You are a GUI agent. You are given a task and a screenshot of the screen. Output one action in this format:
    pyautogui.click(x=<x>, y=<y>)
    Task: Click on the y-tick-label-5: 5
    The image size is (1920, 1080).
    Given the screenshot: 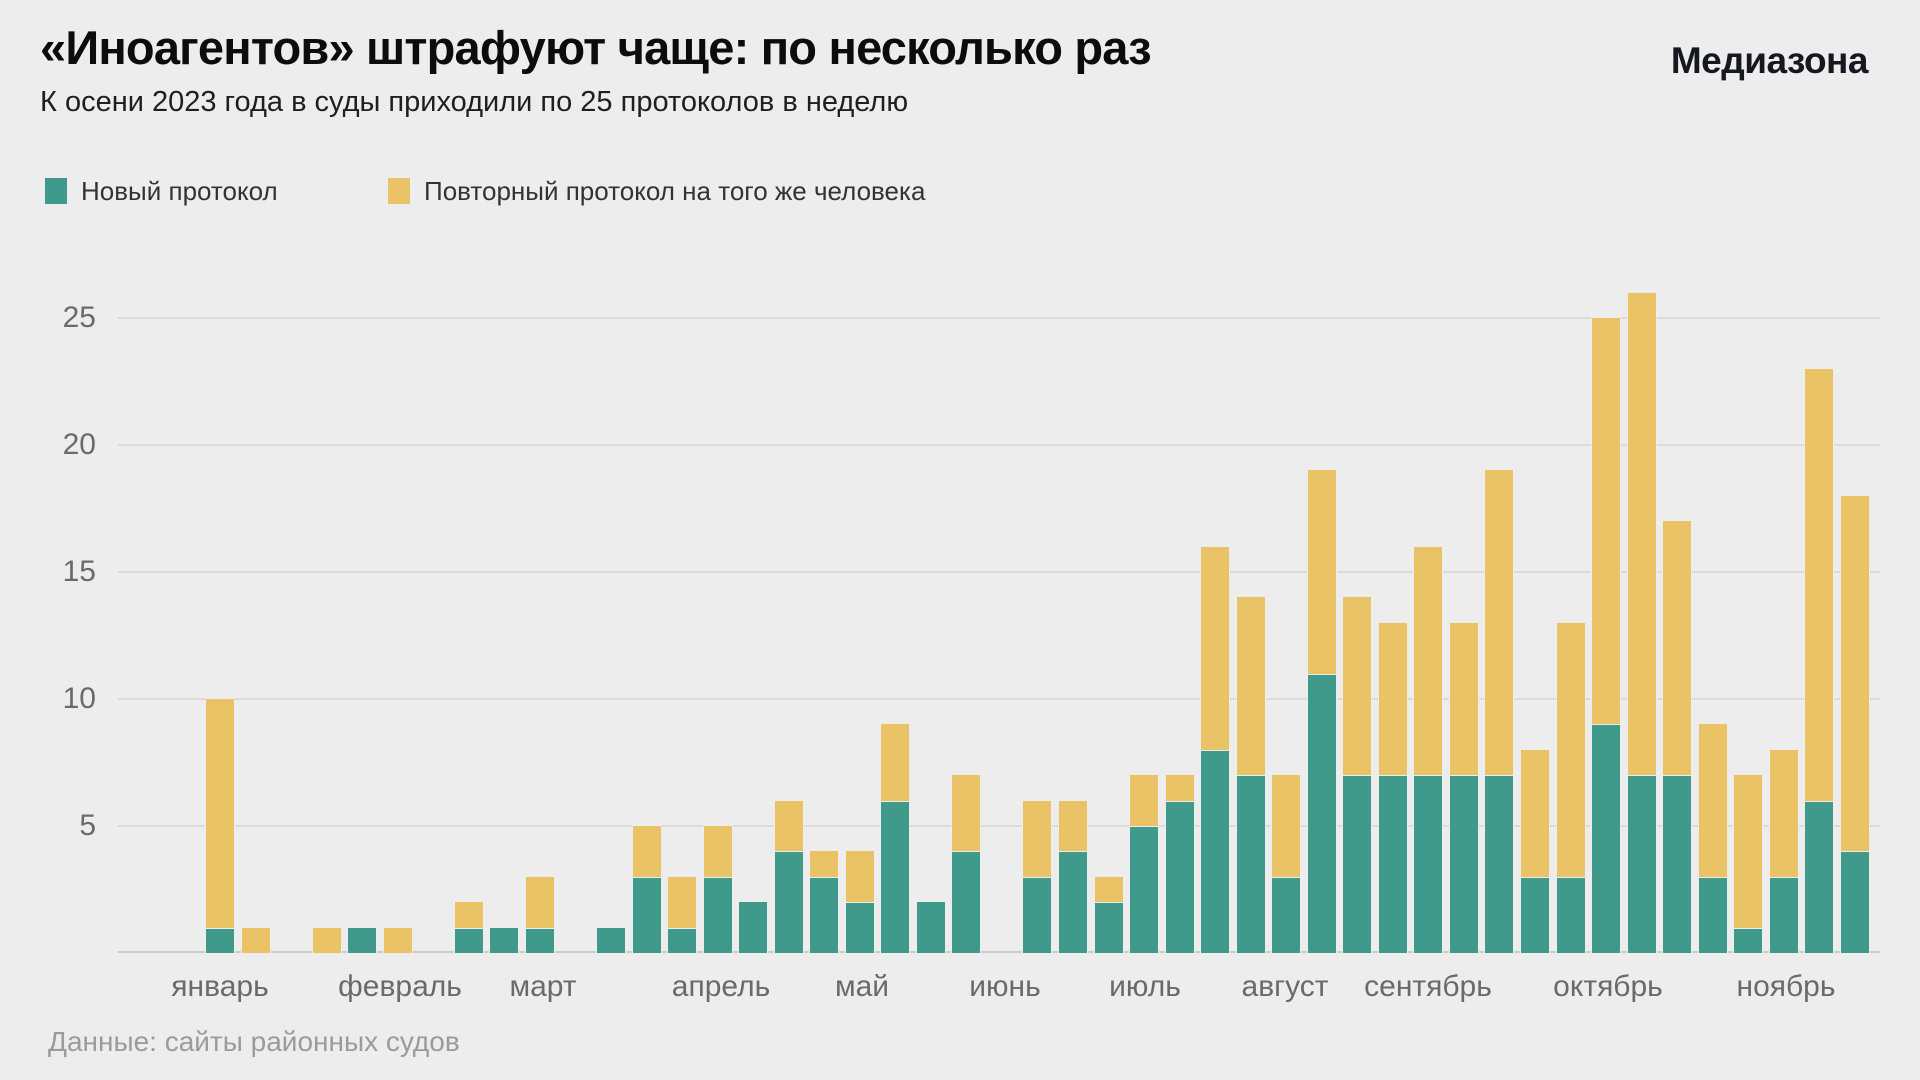 What is the action you would take?
    pyautogui.click(x=87, y=825)
    